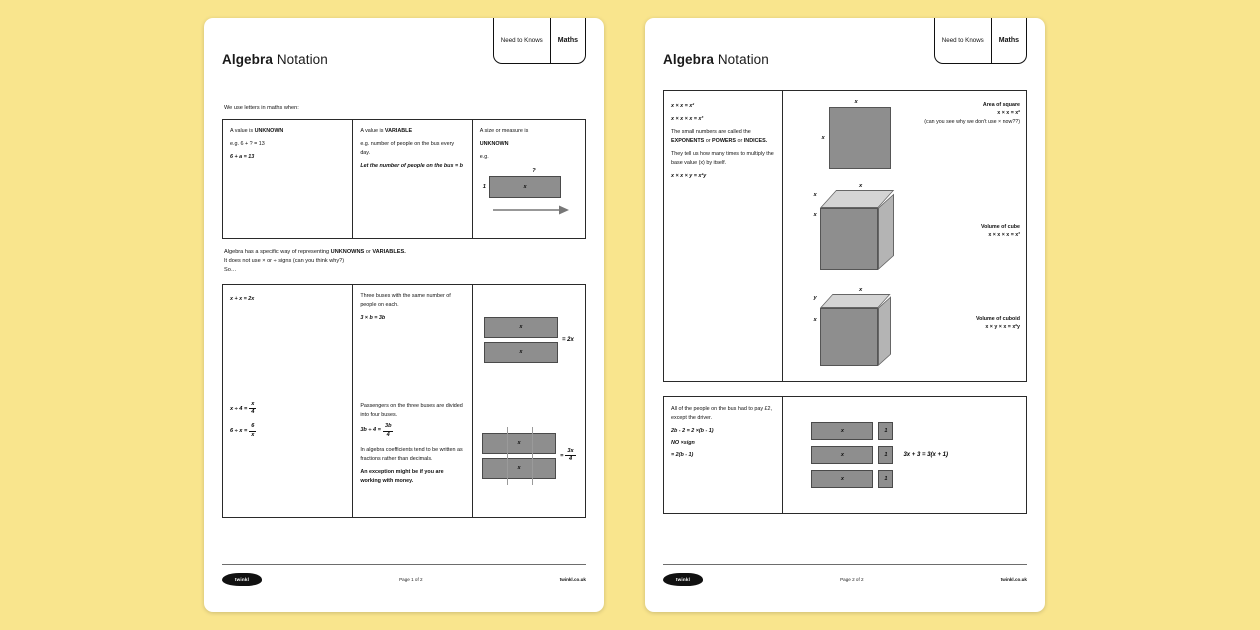  I want to click on square-shape, so click(859, 138).